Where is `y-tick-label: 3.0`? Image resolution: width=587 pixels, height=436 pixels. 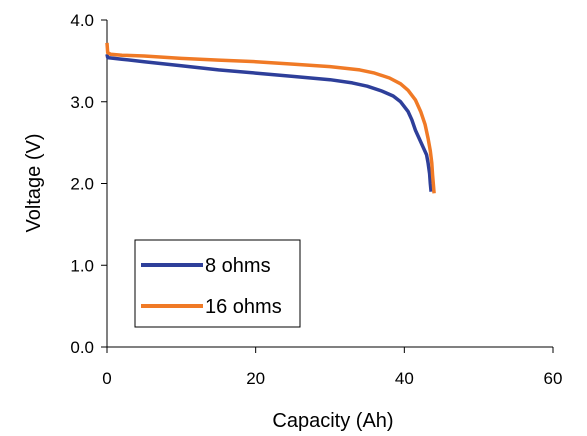 y-tick-label: 3.0 is located at coordinates (82, 102).